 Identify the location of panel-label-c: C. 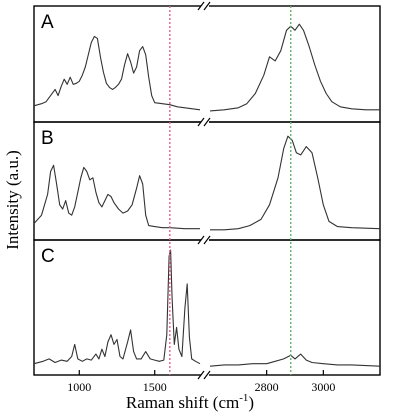
(48, 256).